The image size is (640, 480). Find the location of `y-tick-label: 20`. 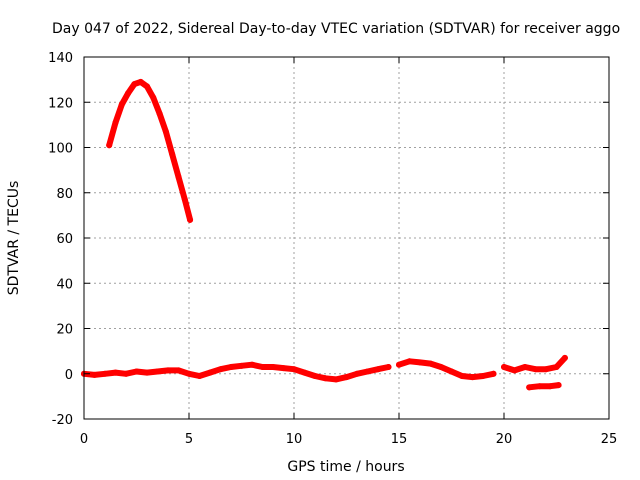

y-tick-label: 20 is located at coordinates (64, 330).